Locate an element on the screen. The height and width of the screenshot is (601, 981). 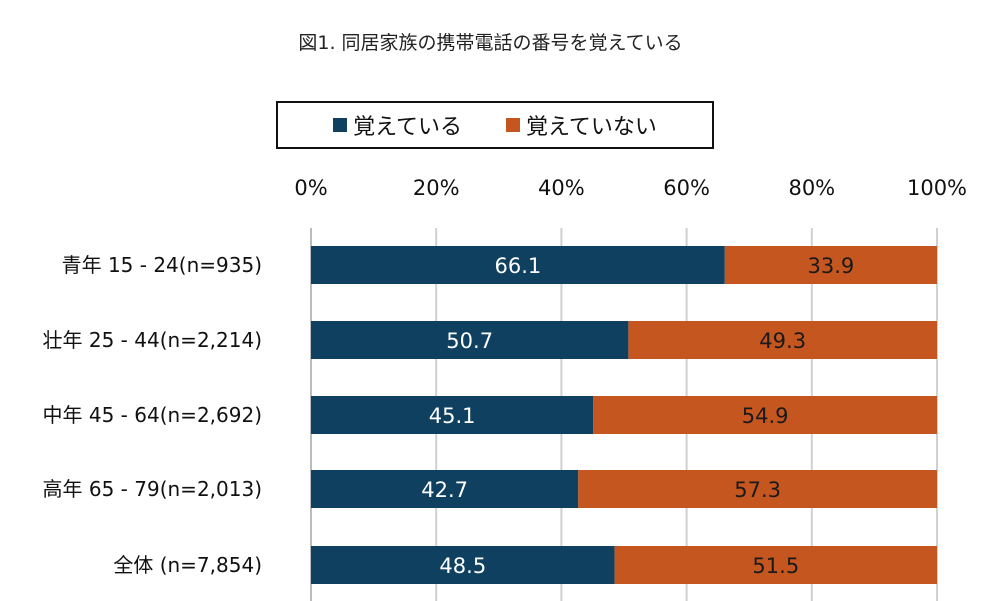
x-tick-label: 20% is located at coordinates (436, 188).